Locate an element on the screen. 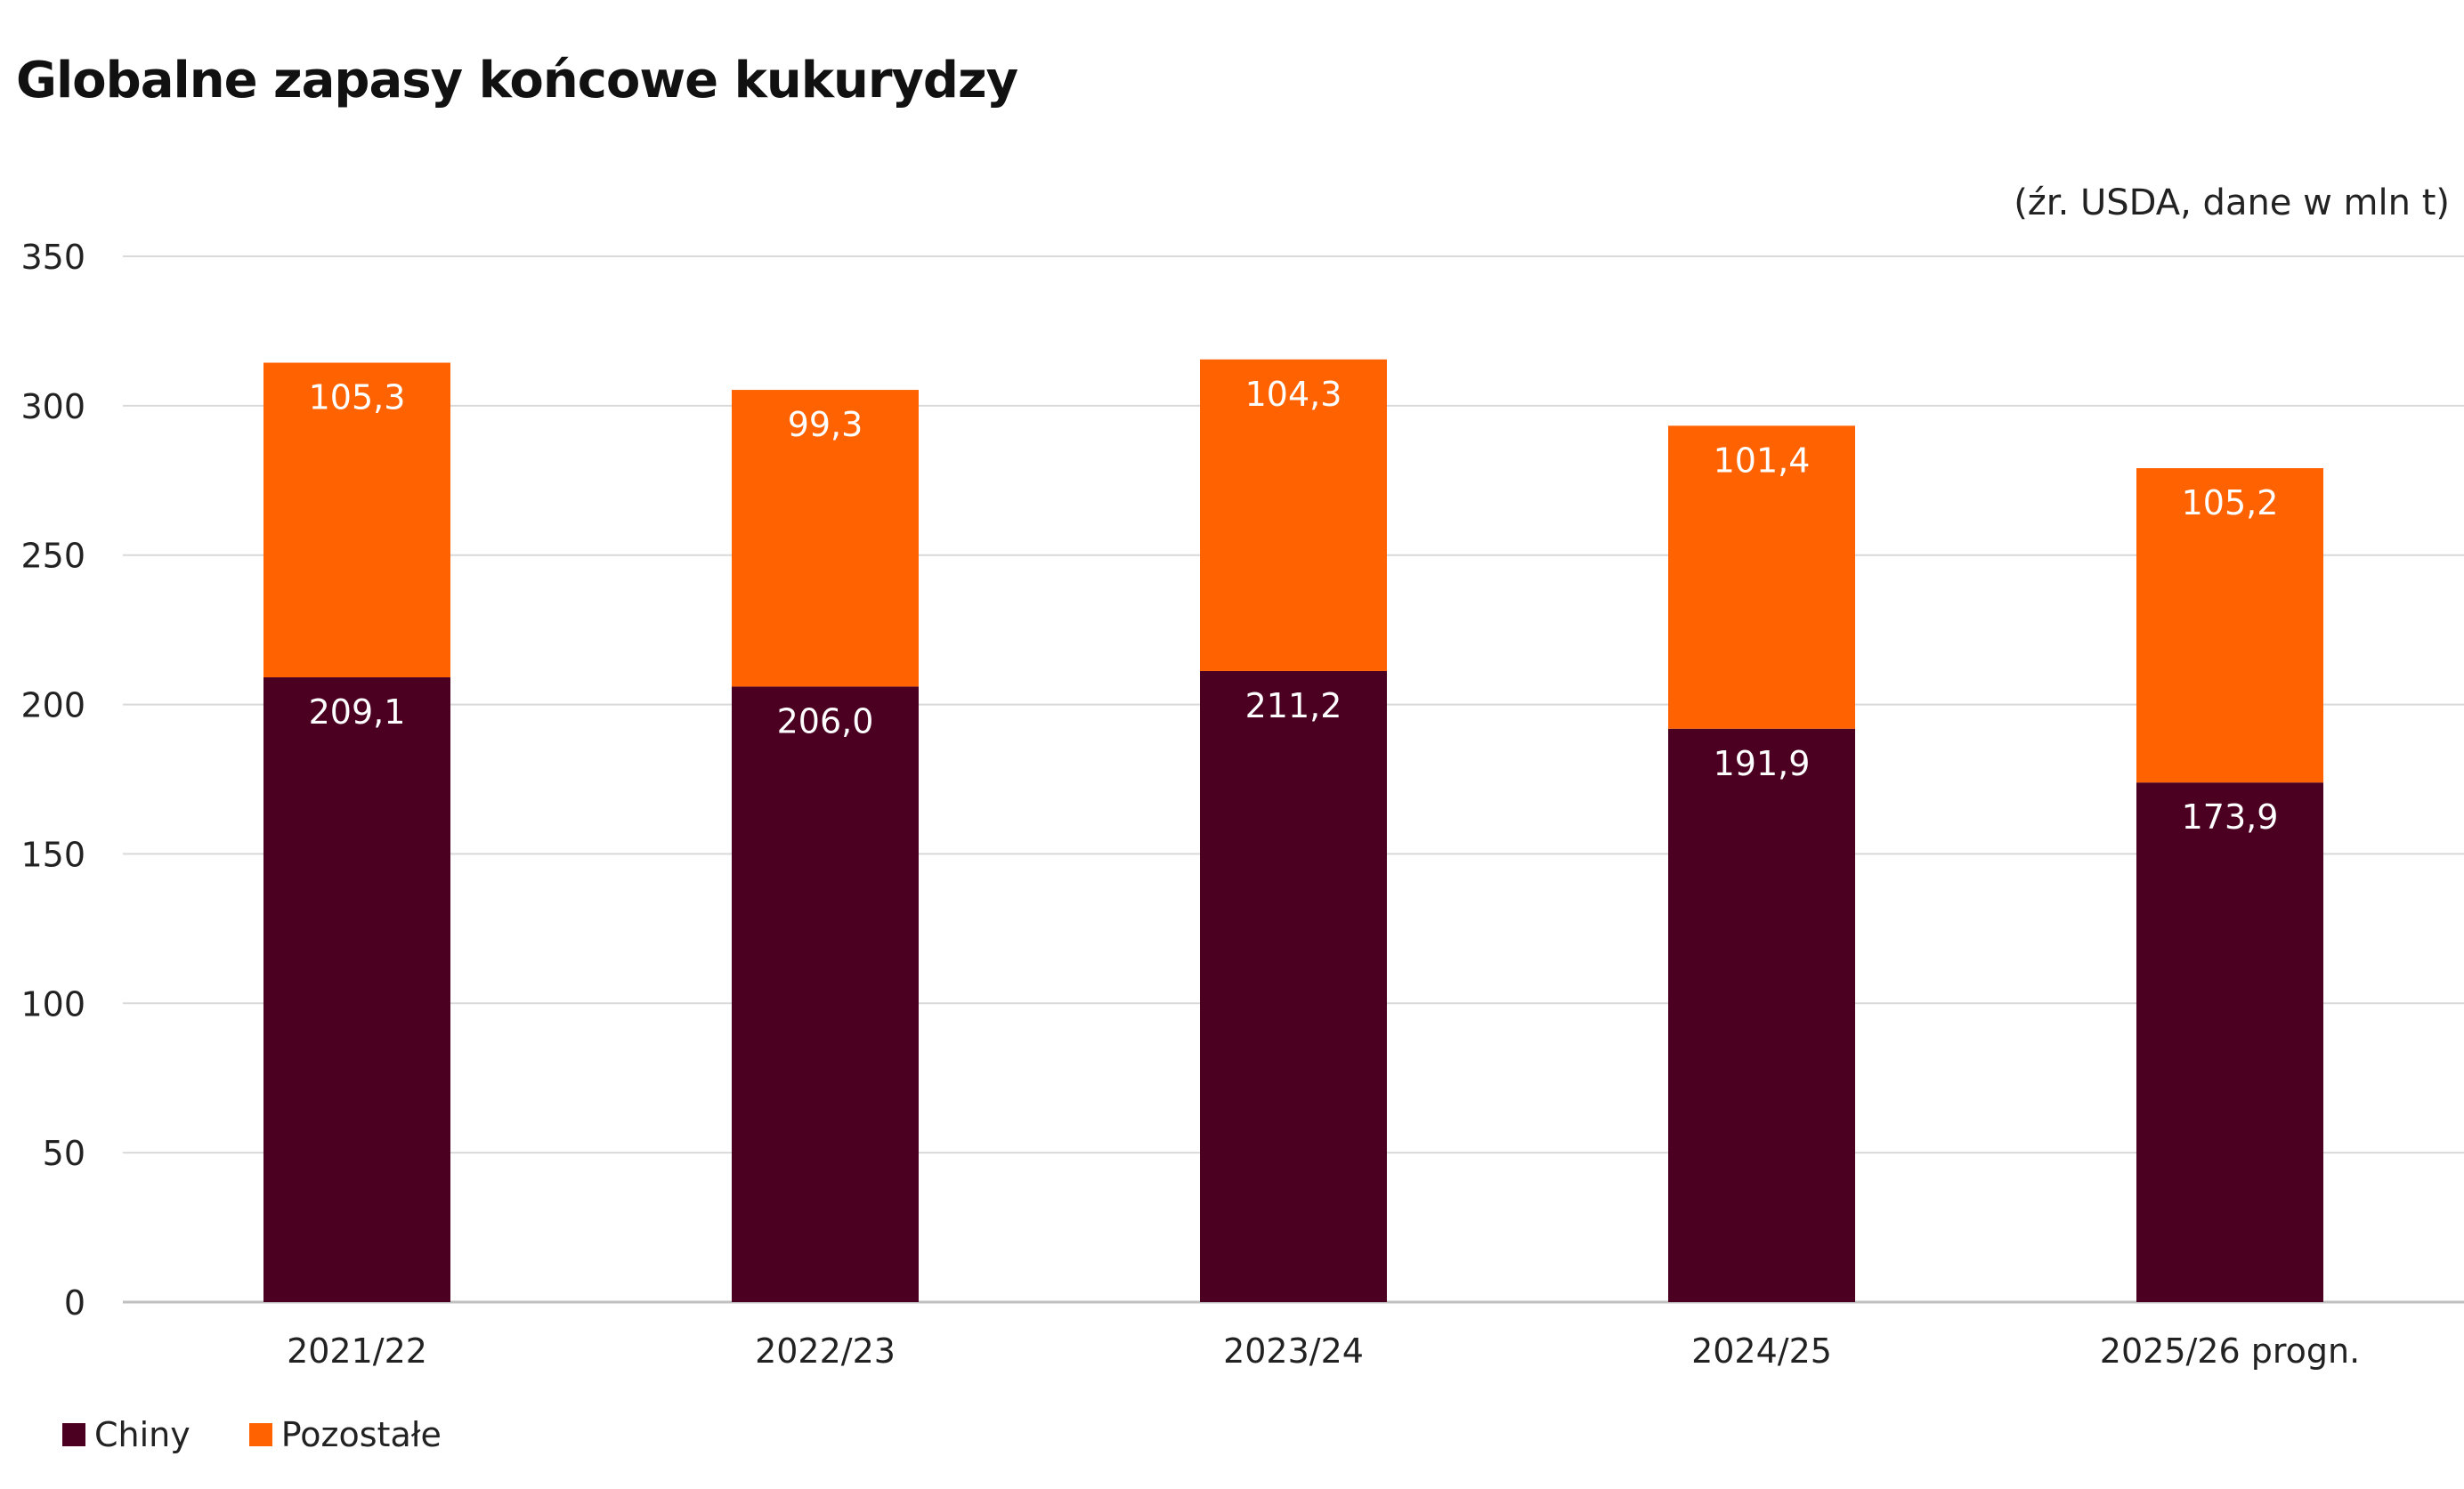  data-label: 209,1 is located at coordinates (357, 712).